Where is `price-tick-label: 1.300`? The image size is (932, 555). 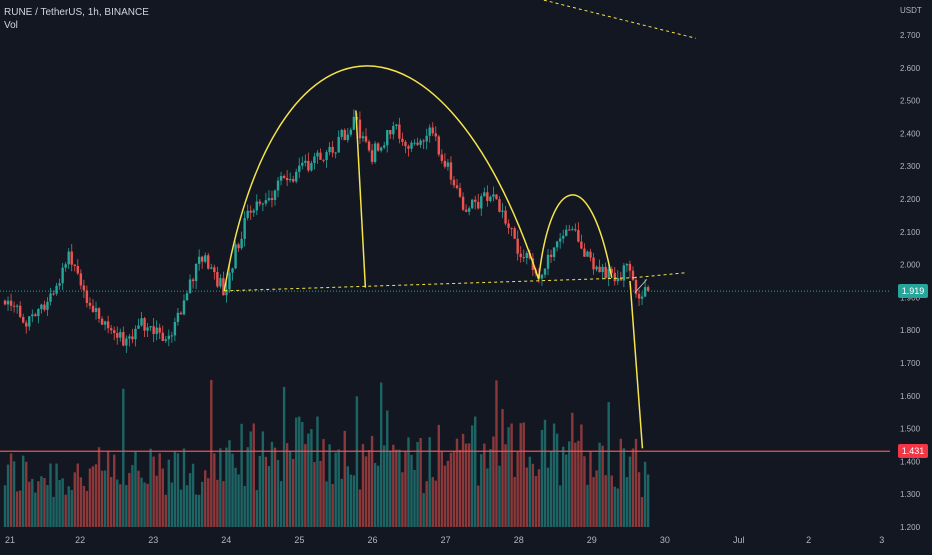 price-tick-label: 1.300 is located at coordinates (910, 494).